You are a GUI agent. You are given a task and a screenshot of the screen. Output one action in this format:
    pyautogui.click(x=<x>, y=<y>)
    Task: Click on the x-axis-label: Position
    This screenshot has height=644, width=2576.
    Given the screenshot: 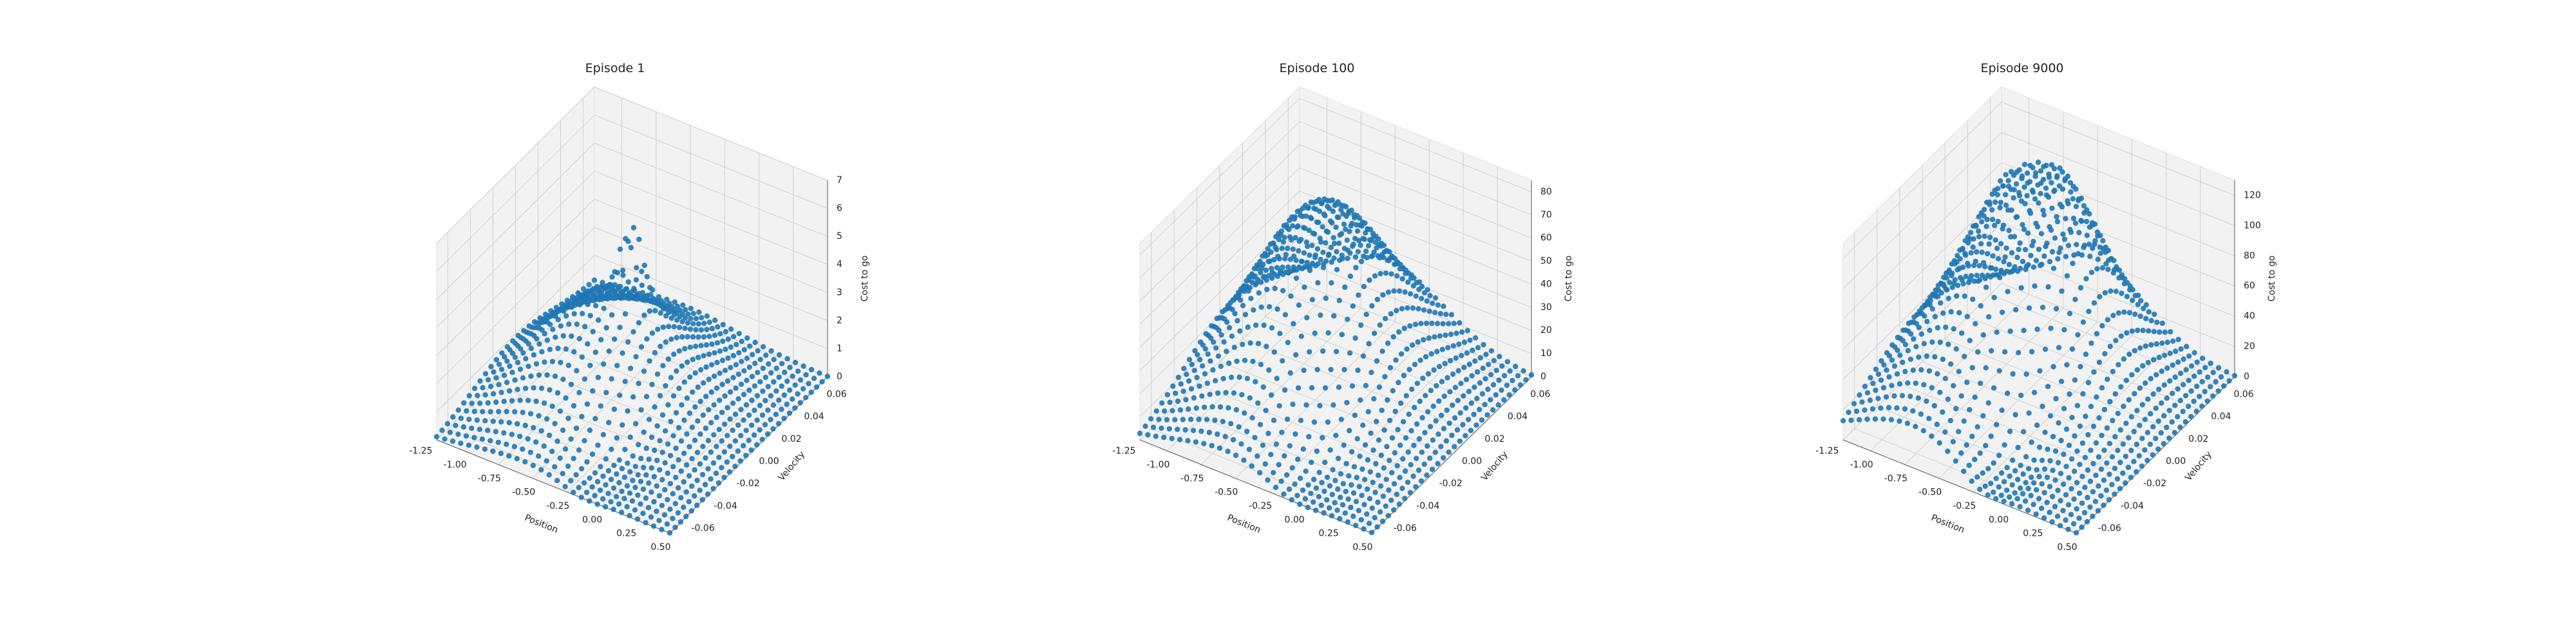 What is the action you would take?
    pyautogui.click(x=541, y=524)
    